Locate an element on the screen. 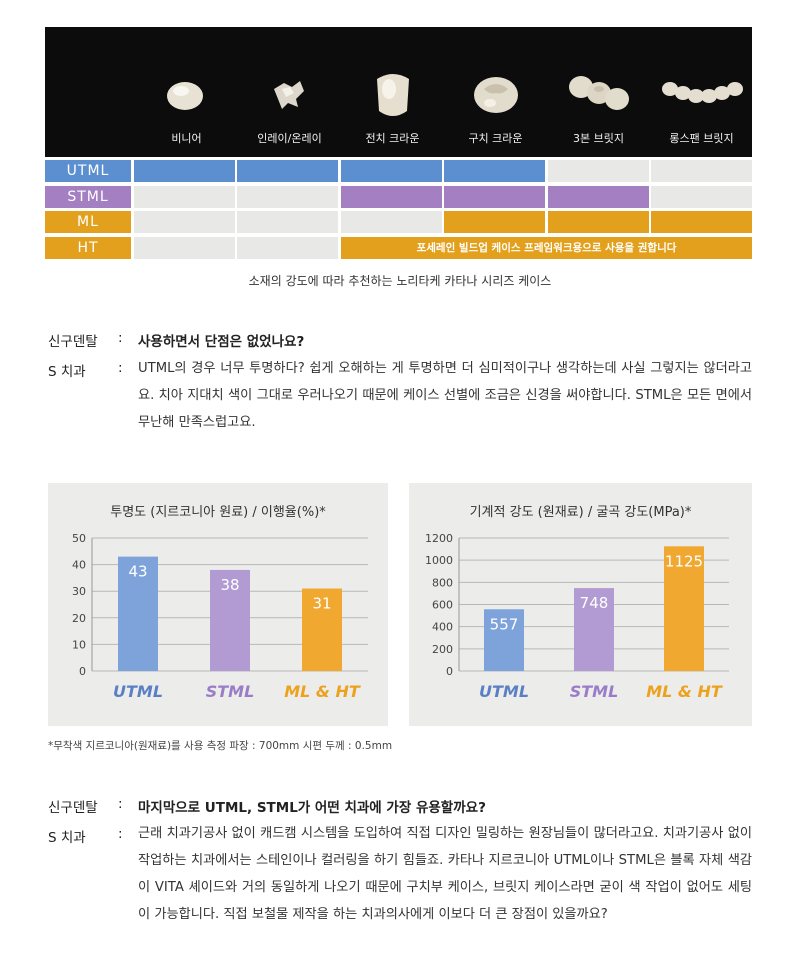  material-row-stml: STML is located at coordinates (398, 197).